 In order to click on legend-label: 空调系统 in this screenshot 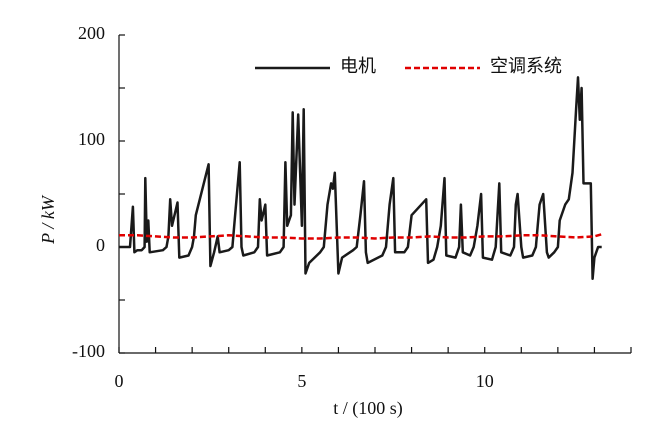, I will do `click(526, 66)`.